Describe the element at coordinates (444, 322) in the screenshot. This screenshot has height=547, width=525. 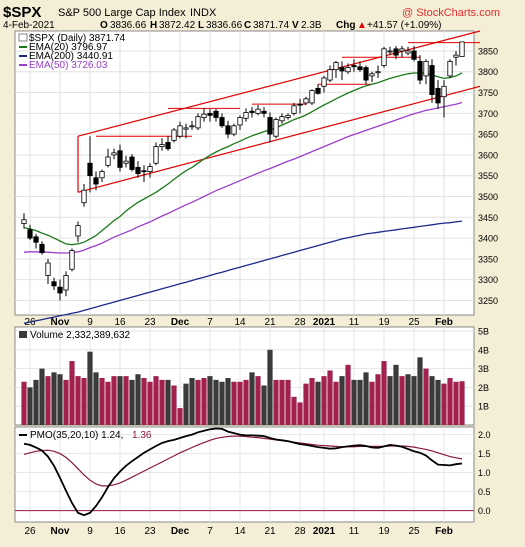
I see `x-tick-label-top: Feb` at that location.